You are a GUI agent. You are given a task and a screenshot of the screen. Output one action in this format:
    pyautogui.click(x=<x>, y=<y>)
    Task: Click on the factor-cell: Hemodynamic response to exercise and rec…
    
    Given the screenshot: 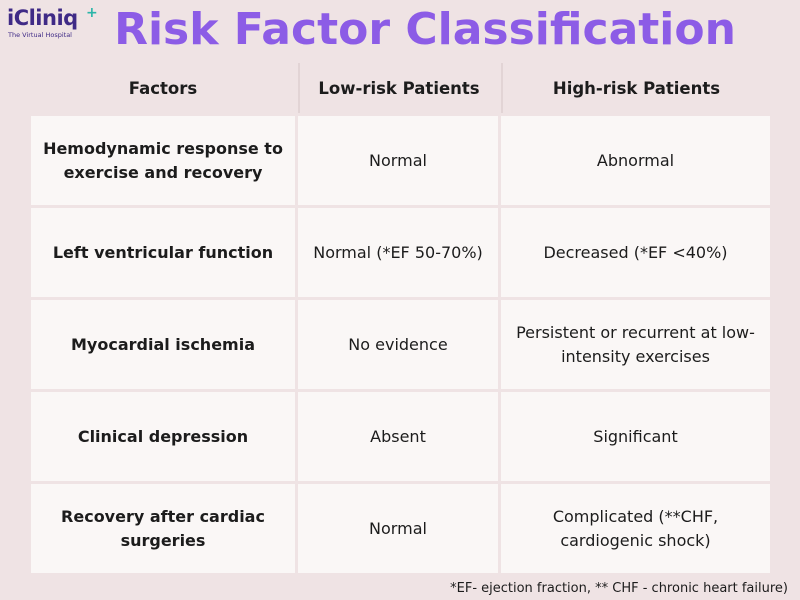 What is the action you would take?
    pyautogui.click(x=163, y=160)
    